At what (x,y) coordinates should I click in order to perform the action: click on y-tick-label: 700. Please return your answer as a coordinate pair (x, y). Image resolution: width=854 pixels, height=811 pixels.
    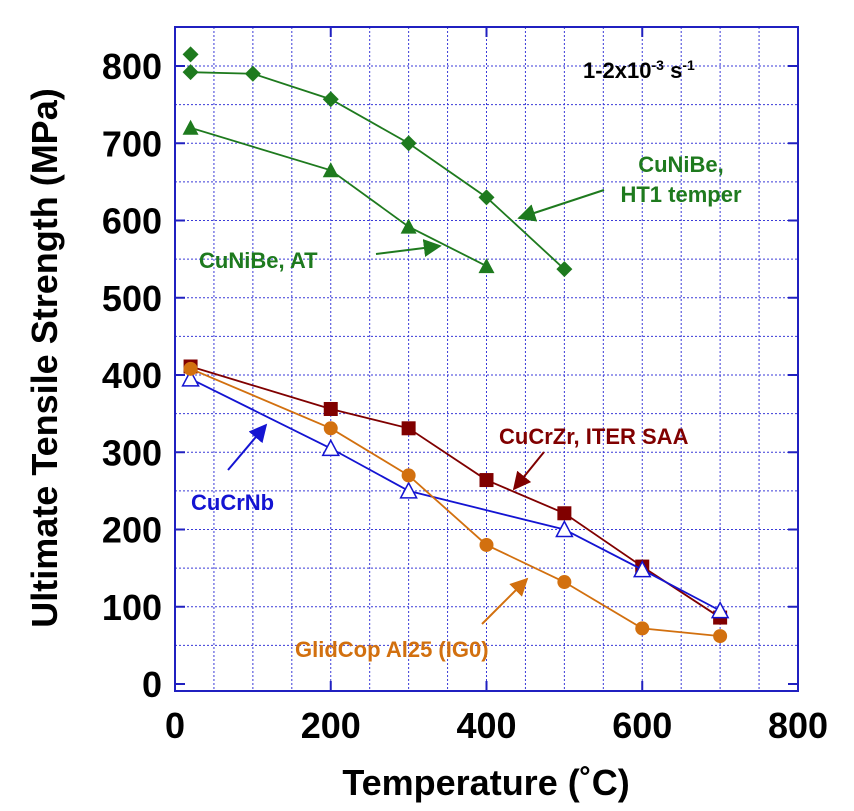
    Looking at the image, I should click on (132, 143).